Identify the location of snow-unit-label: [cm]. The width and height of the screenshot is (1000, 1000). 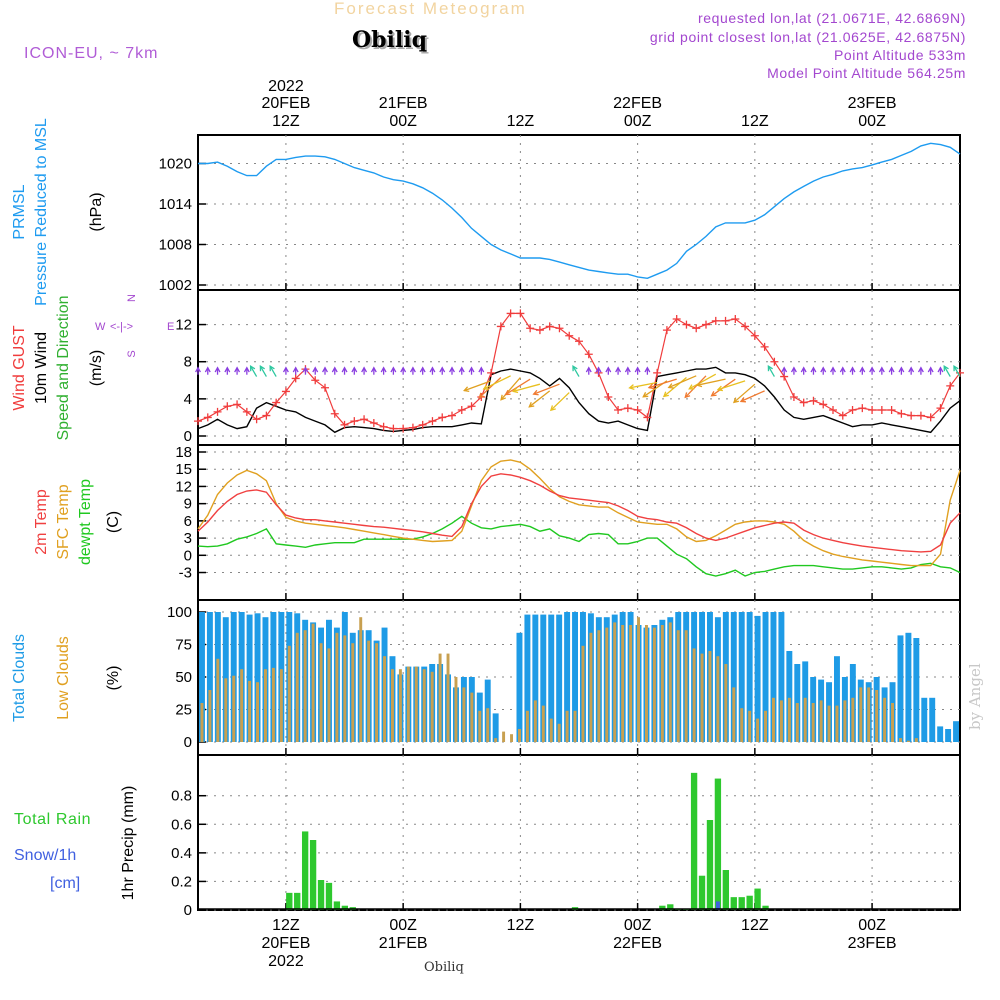
(65, 883).